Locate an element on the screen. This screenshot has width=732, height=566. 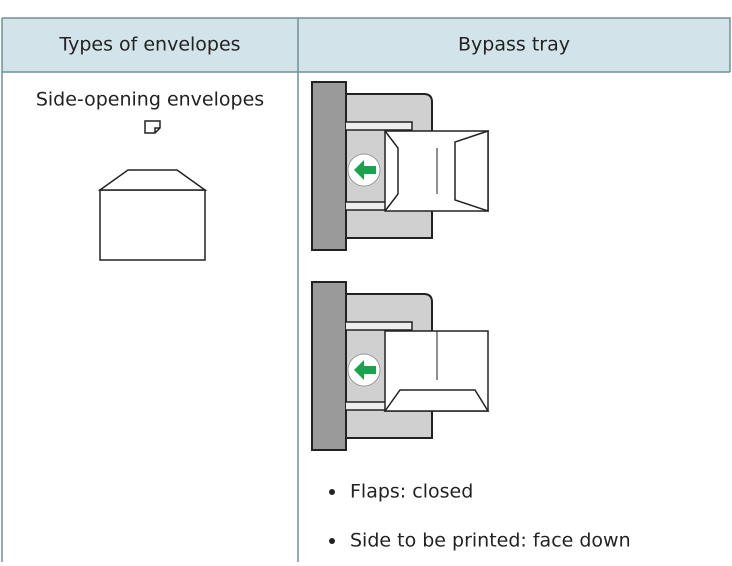
note: Side to be printed: face down is located at coordinates (490, 541).